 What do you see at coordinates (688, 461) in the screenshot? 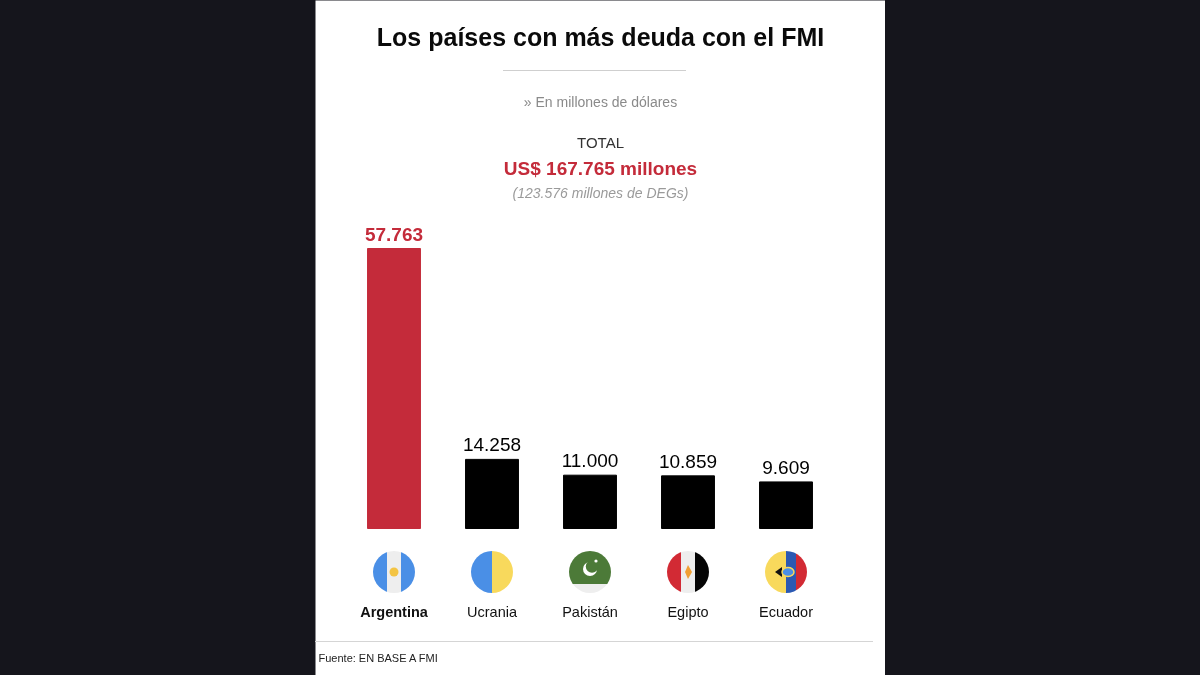
I see `data-label: 10.859` at bounding box center [688, 461].